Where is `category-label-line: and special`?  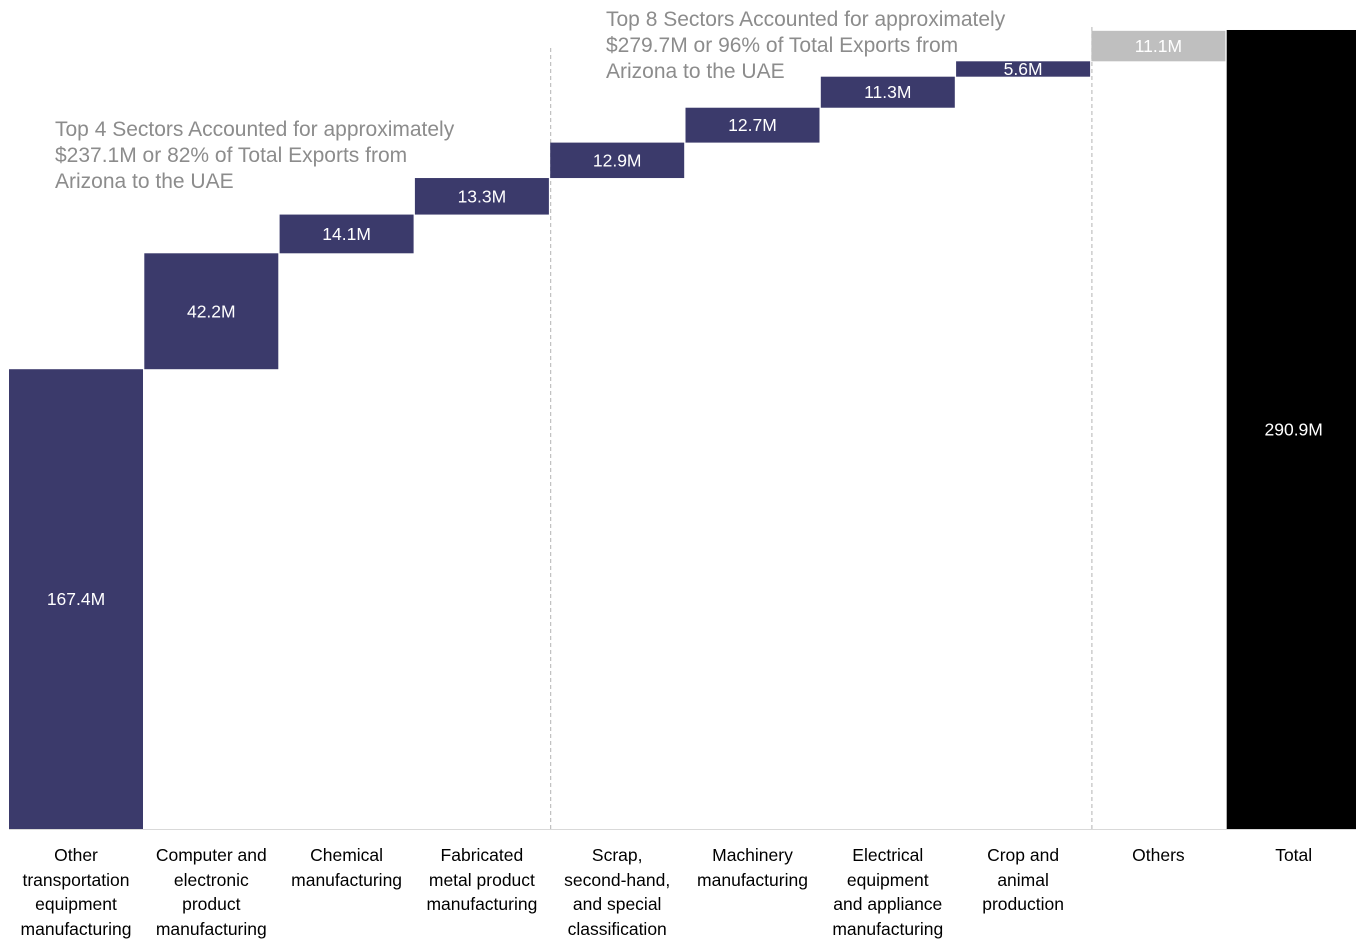
category-label-line: and special is located at coordinates (617, 904).